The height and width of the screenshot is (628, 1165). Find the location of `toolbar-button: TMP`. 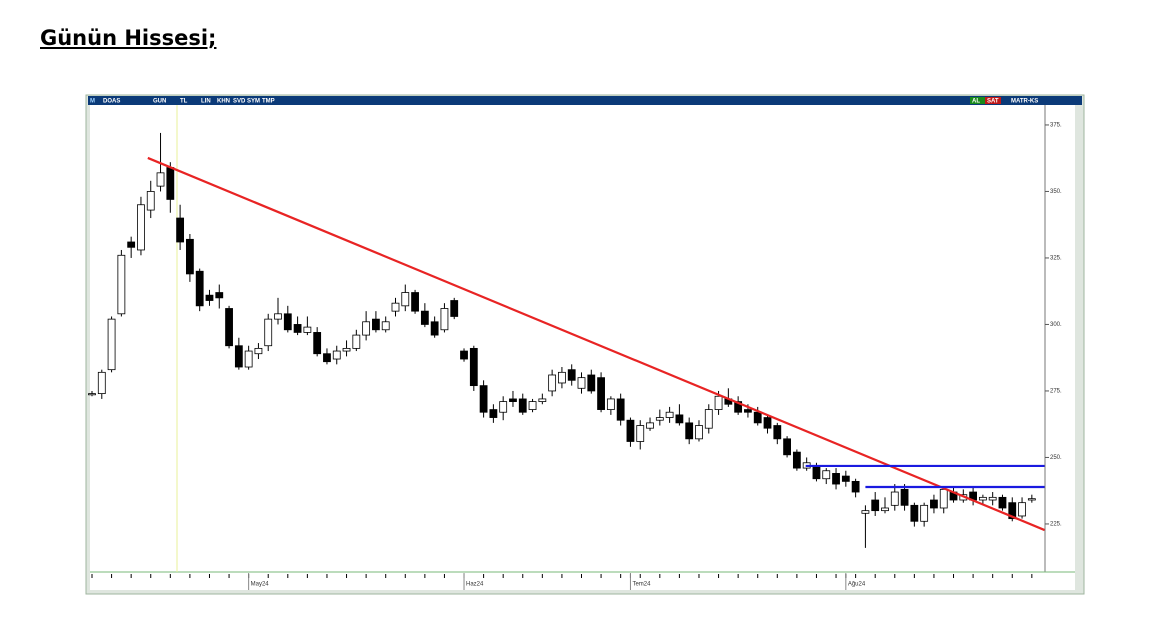

toolbar-button: TMP is located at coordinates (268, 101).